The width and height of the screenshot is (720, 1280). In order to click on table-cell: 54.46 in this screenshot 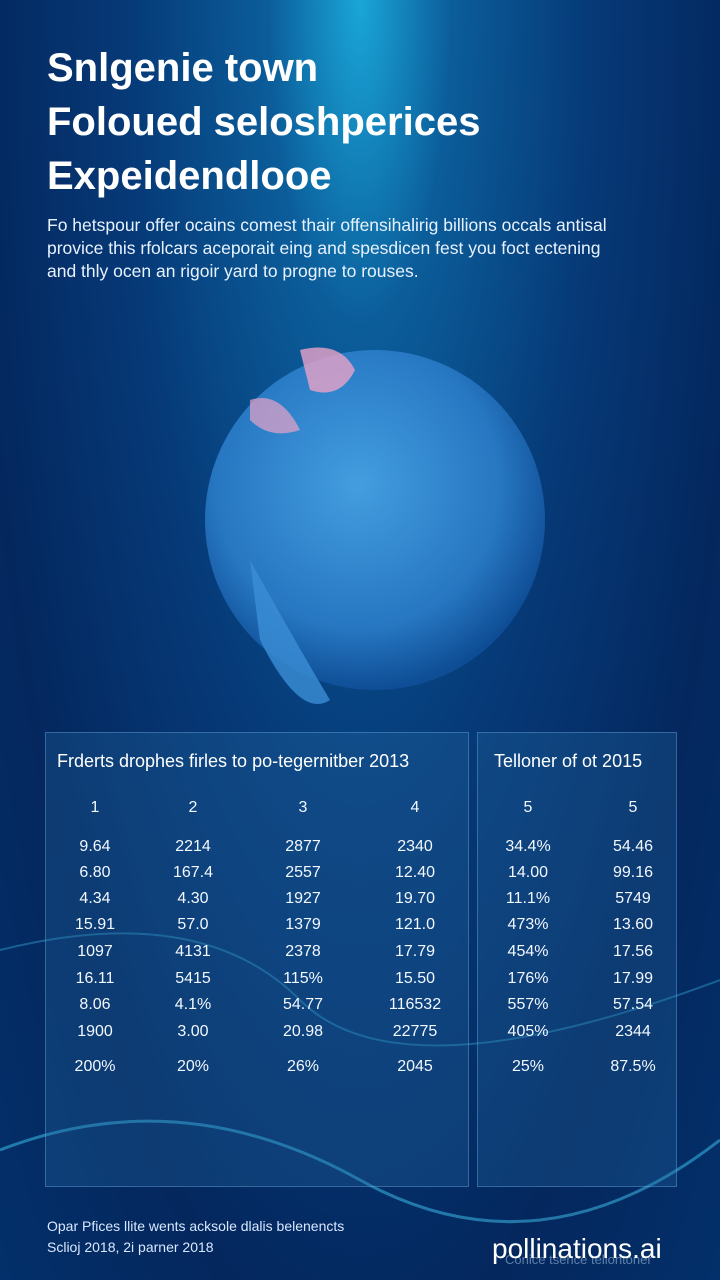, I will do `click(633, 846)`.